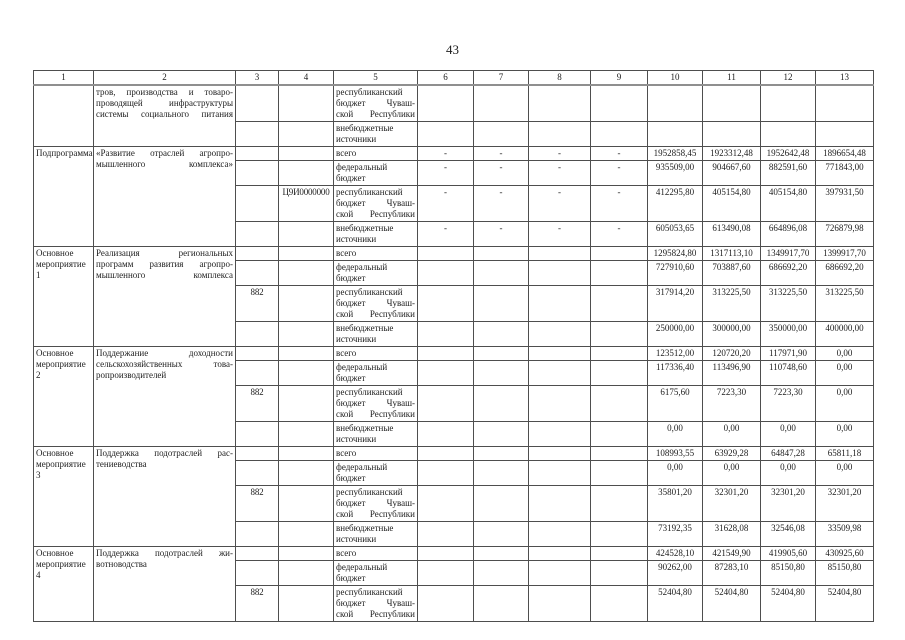 This screenshot has width=905, height=640. Describe the element at coordinates (731, 603) in the screenshot. I see `amount-cell: 52404,80` at that location.